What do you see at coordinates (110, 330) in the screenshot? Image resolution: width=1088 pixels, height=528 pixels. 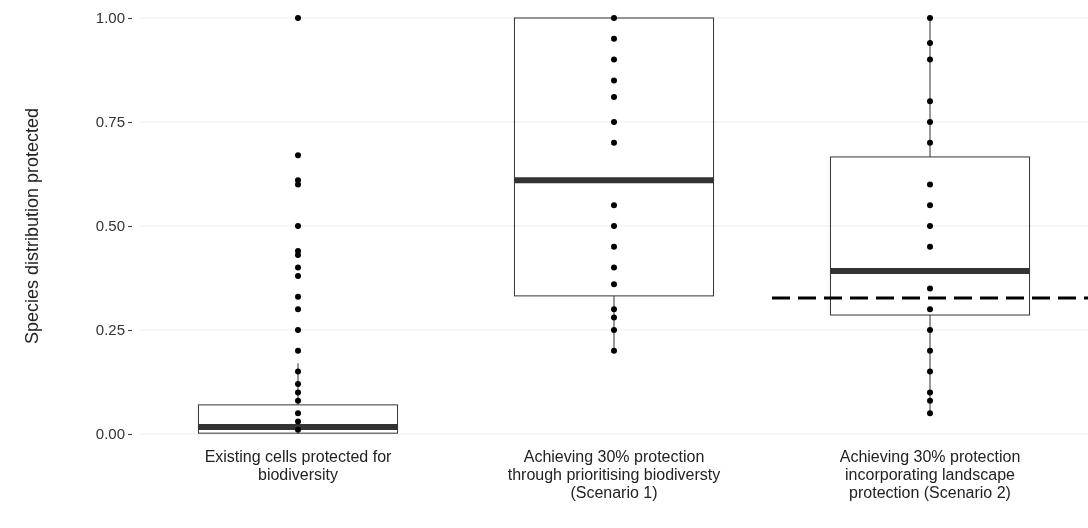 I see `y-tick-label: 0.25` at bounding box center [110, 330].